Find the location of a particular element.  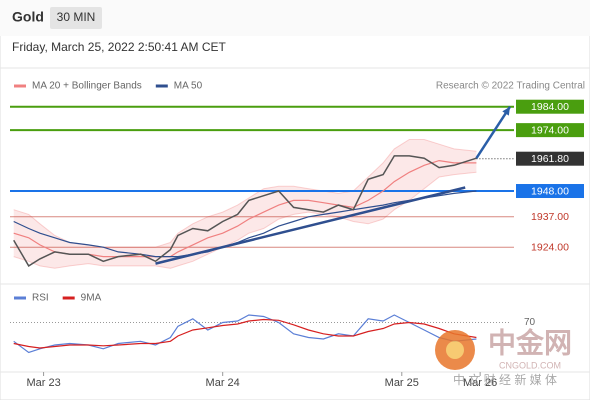

level-label: 1948.00 is located at coordinates (550, 191).